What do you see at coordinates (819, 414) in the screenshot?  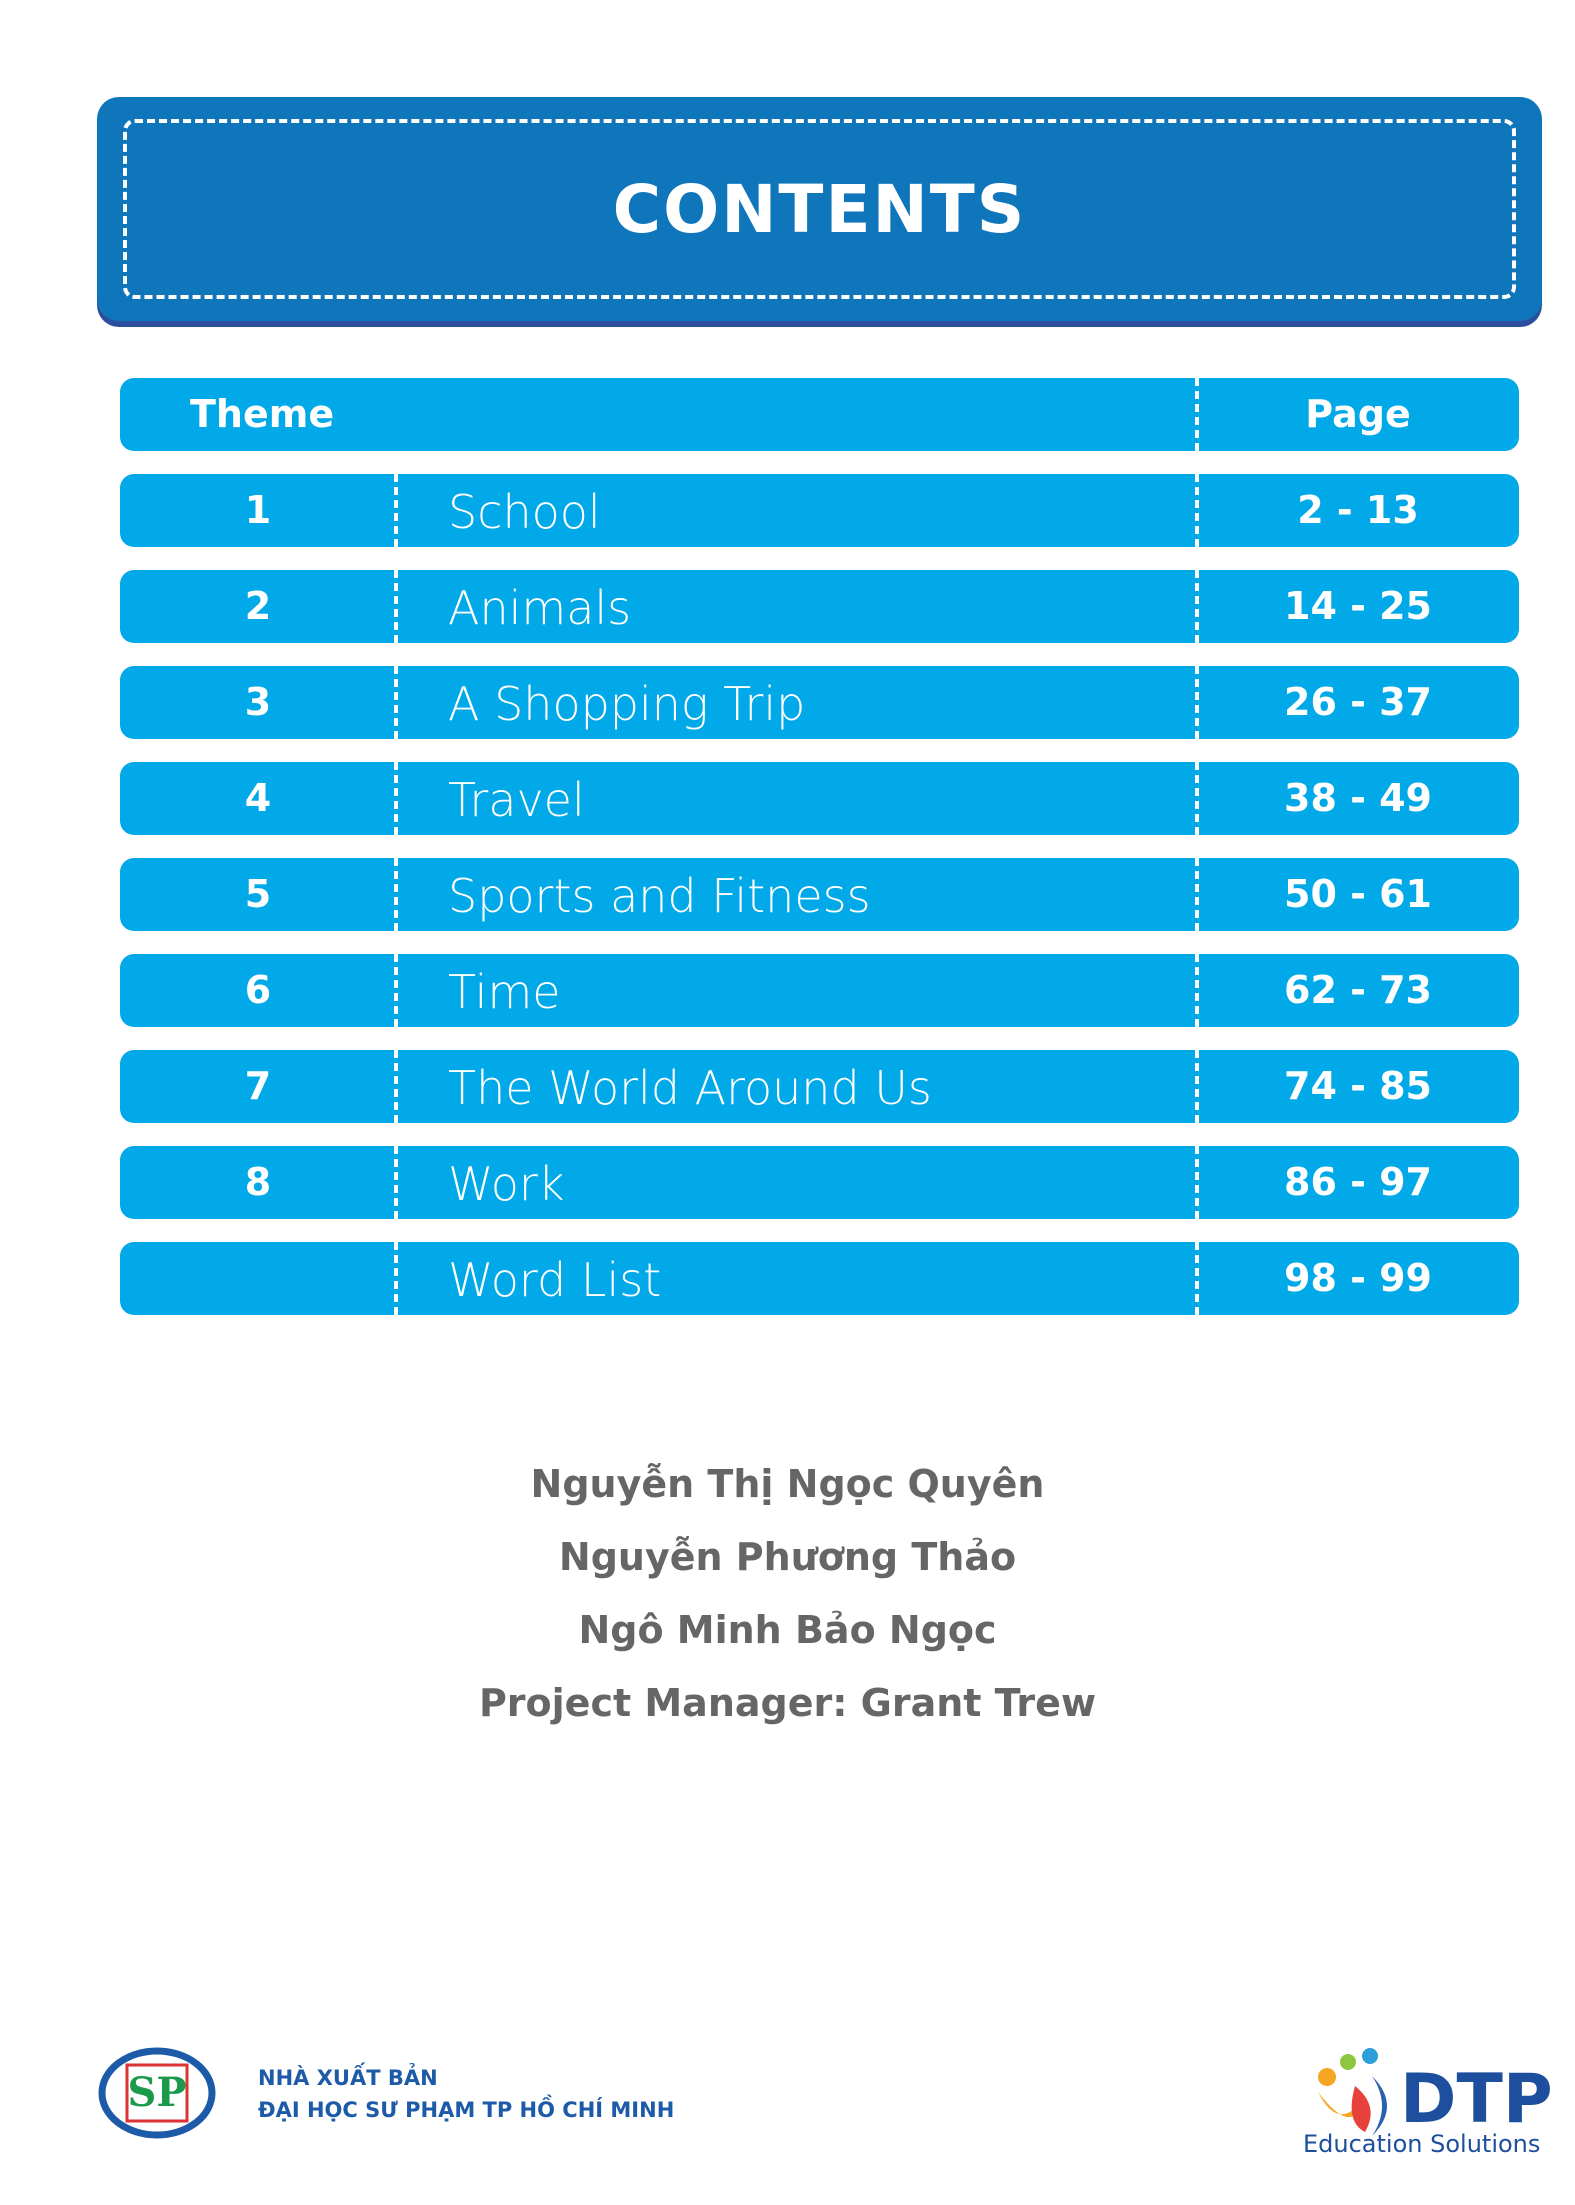 I see `table-header: Theme Page` at bounding box center [819, 414].